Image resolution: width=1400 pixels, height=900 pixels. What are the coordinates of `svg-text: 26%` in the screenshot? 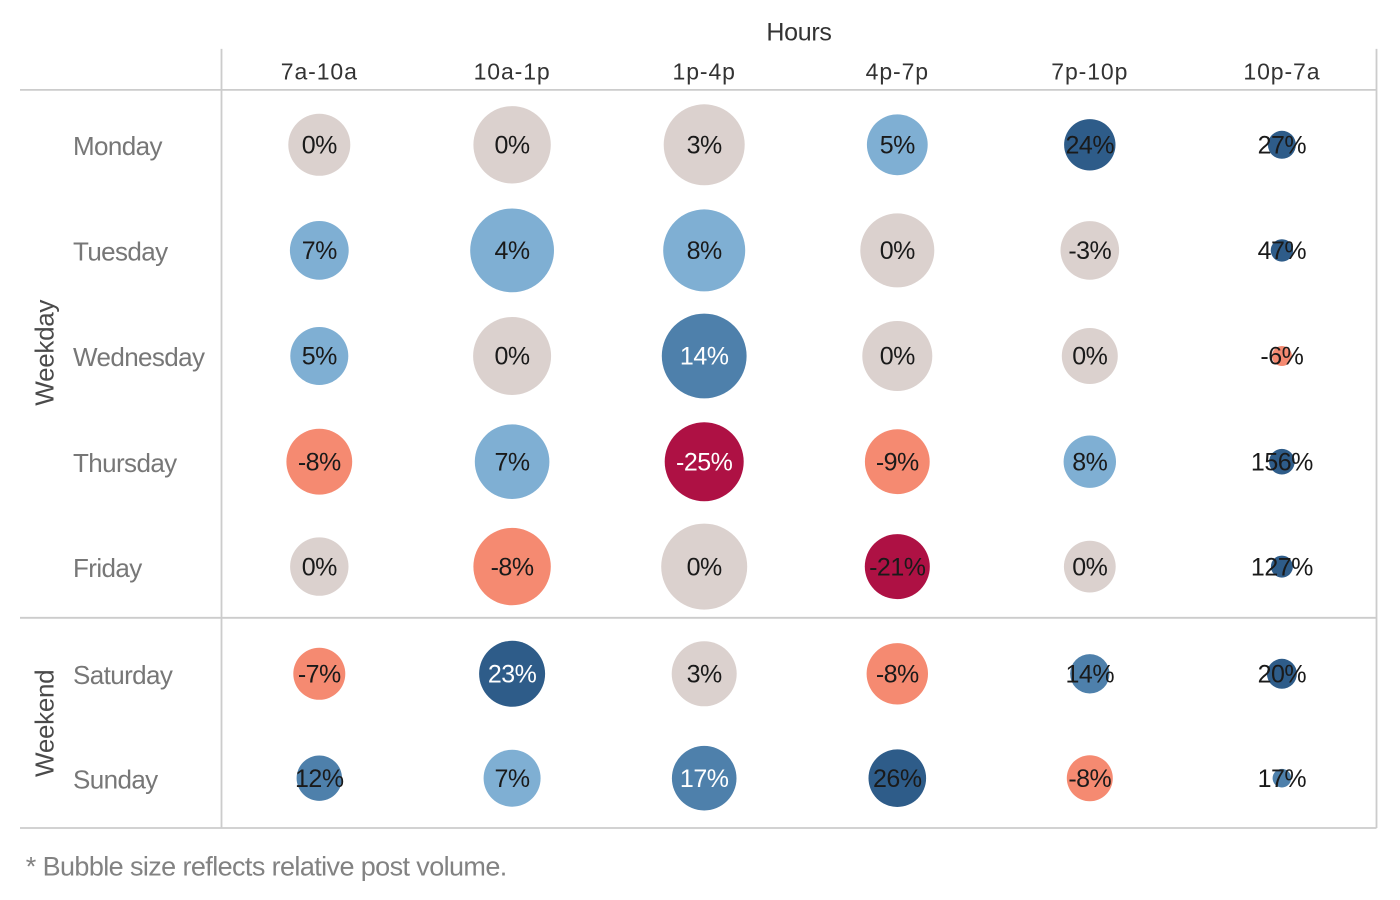 It's located at (897, 779).